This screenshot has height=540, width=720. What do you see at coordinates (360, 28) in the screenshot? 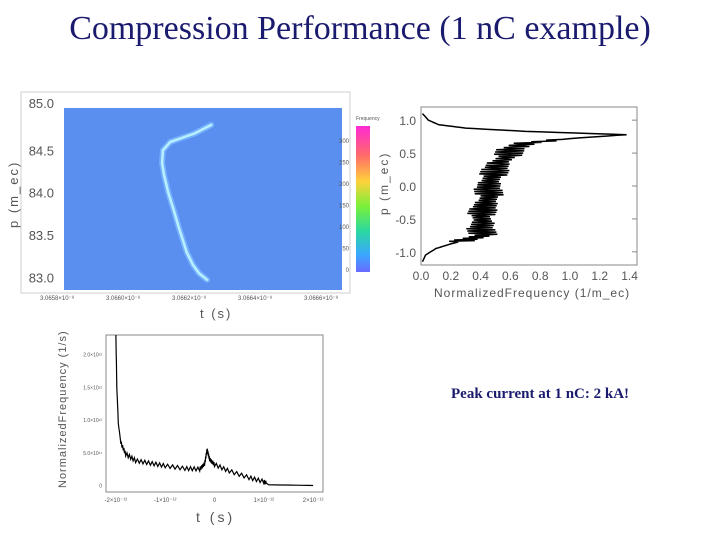
I see `slide-title: Compression Performance (1 nC example)` at bounding box center [360, 28].